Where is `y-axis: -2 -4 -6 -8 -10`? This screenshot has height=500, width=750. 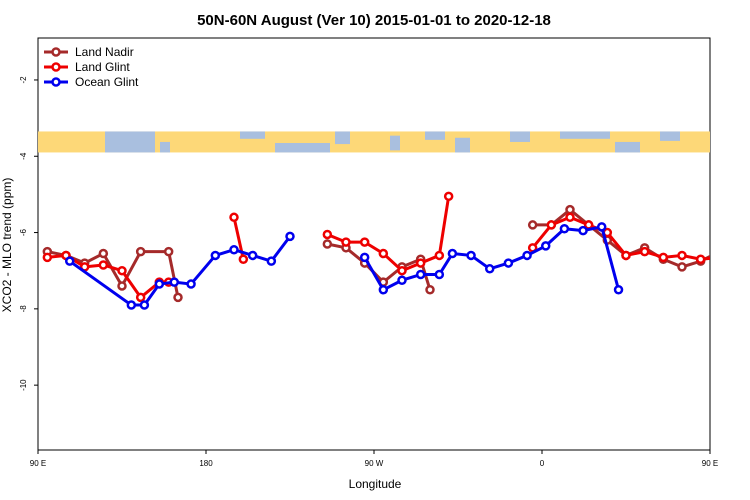 y-axis: -2 -4 -6 -8 -10 is located at coordinates (28, 233).